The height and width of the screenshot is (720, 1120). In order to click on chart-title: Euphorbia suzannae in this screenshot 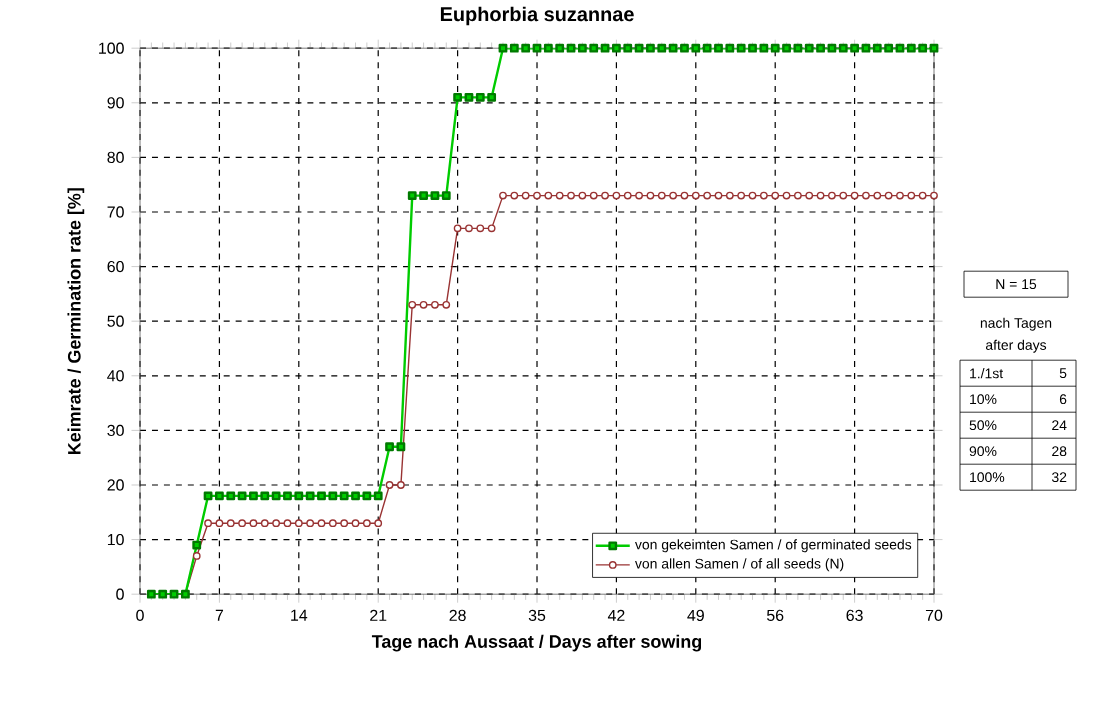, I will do `click(537, 16)`.